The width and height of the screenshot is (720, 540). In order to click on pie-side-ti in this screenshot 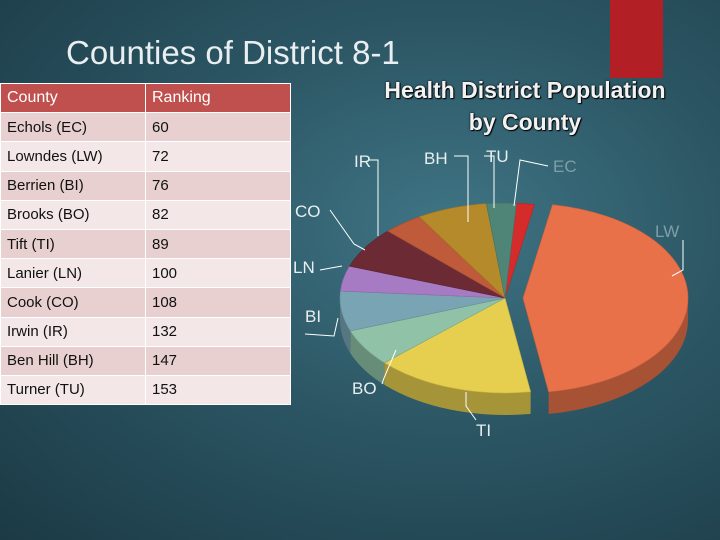, I will do `click(457, 388)`.